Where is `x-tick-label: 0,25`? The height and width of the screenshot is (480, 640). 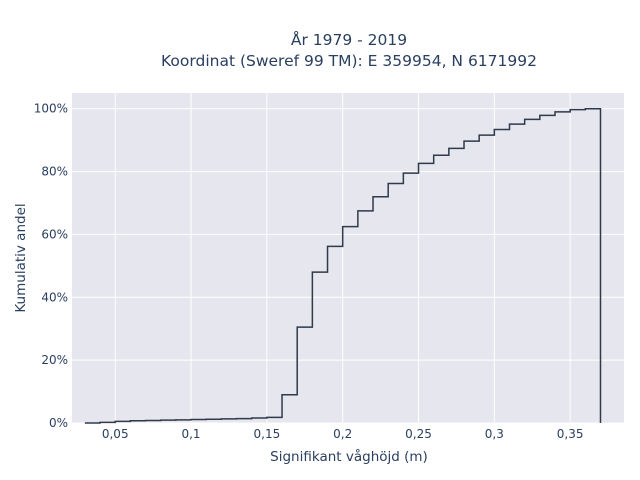 x-tick-label: 0,25 is located at coordinates (418, 434).